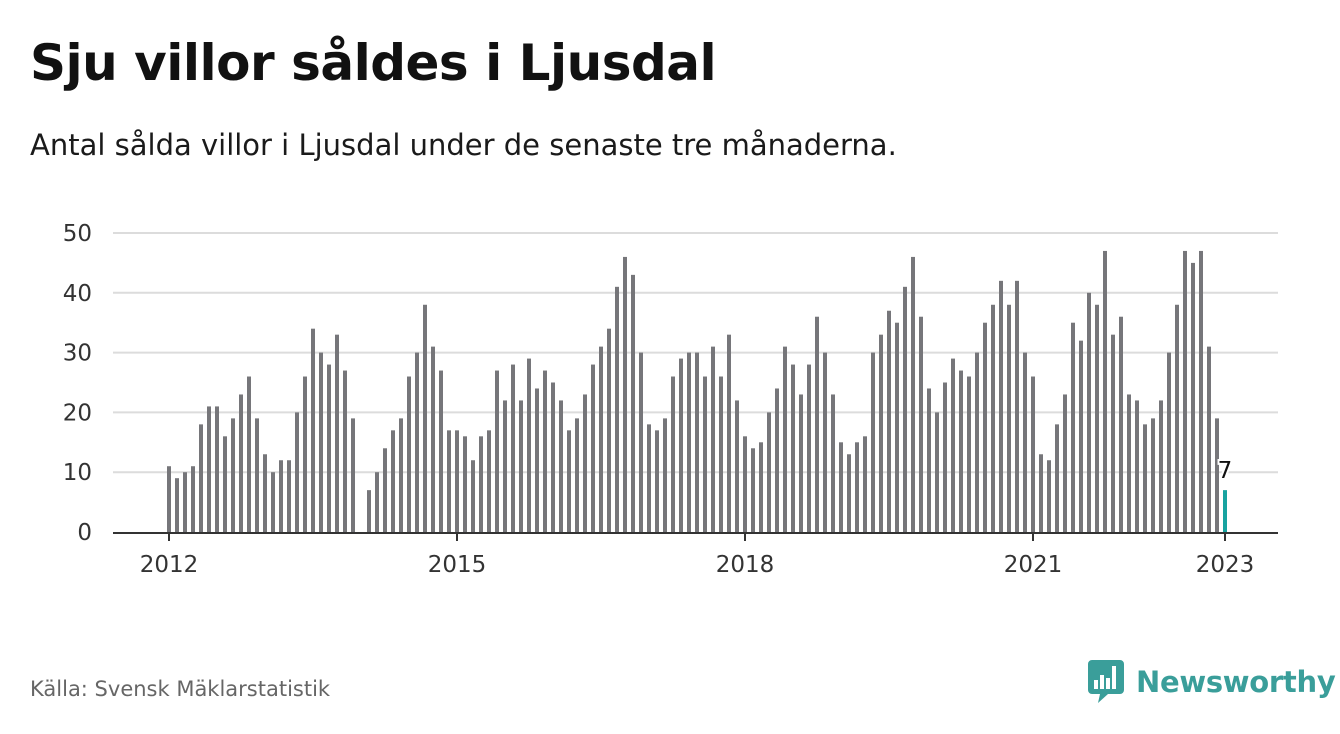  What do you see at coordinates (745, 565) in the screenshot?
I see `x-tick-label: 2018` at bounding box center [745, 565].